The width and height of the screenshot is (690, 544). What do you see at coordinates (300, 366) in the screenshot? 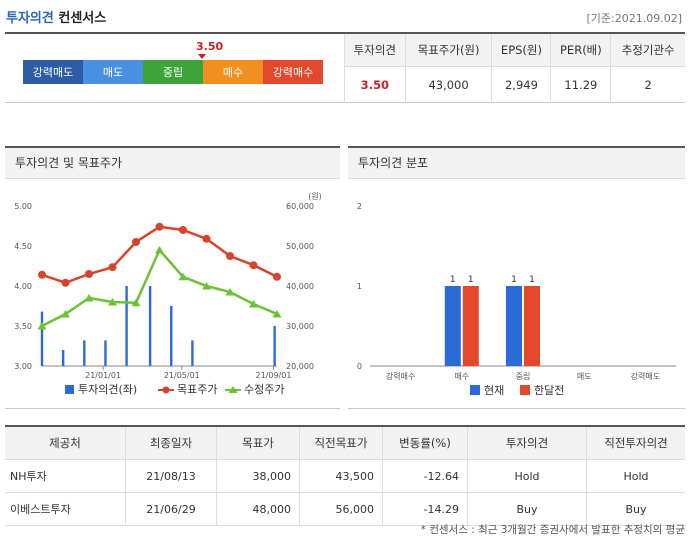
I see `y-right-tick-label: 20,000` at bounding box center [300, 366].